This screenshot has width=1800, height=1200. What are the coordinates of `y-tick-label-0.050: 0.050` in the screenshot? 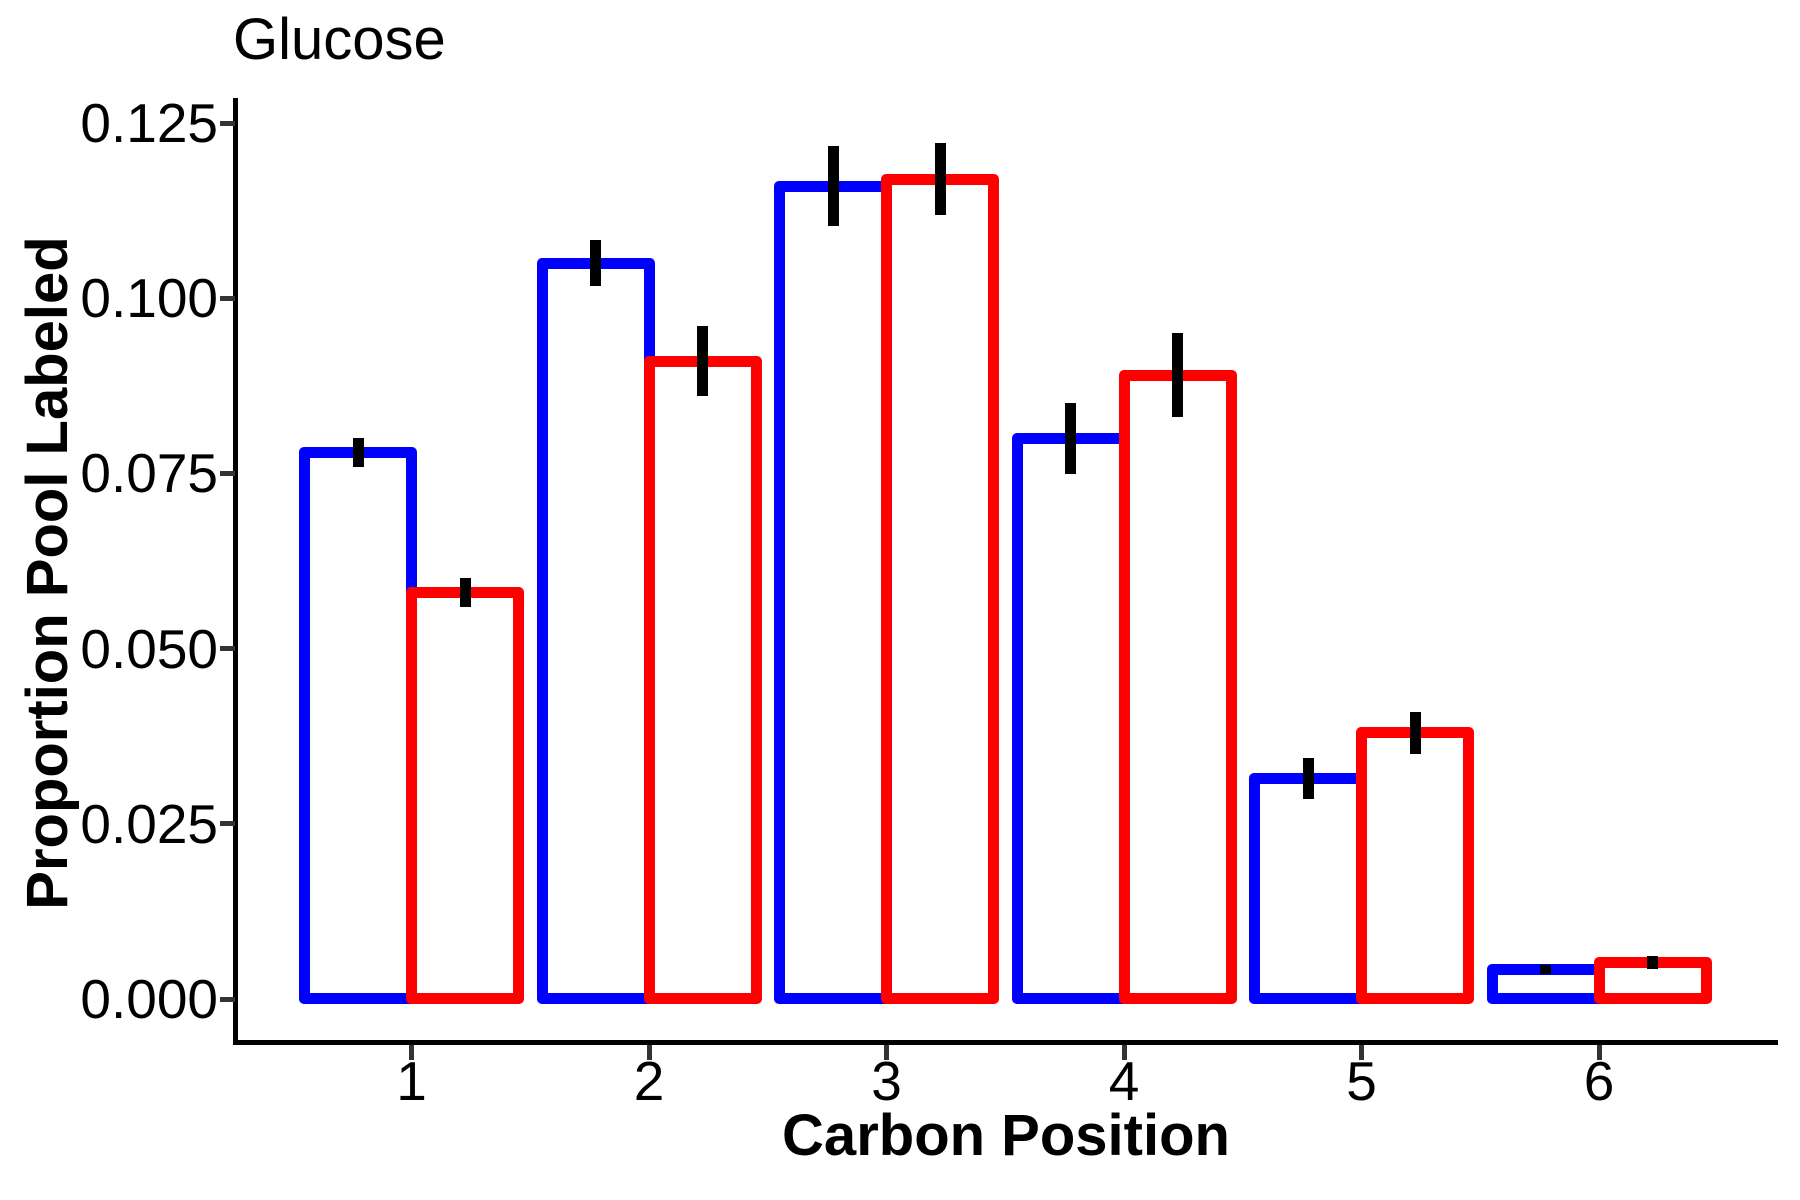 It's located at (149, 648).